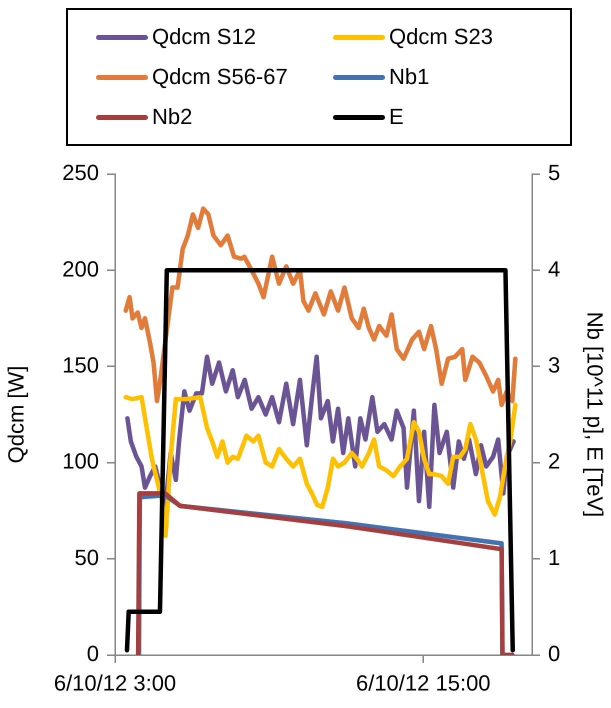 This screenshot has height=708, width=611. I want to click on legend-label: E, so click(396, 117).